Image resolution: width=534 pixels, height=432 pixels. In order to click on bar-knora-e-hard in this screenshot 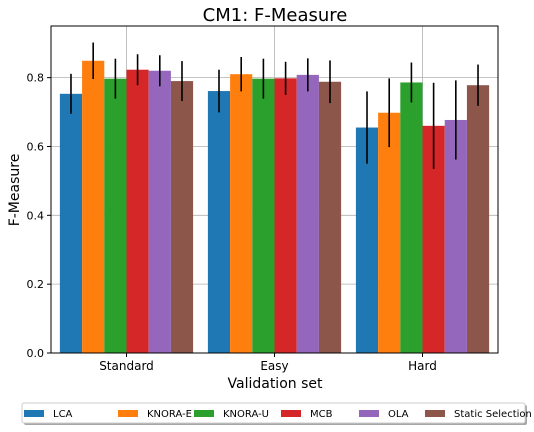, I will do `click(389, 232)`.